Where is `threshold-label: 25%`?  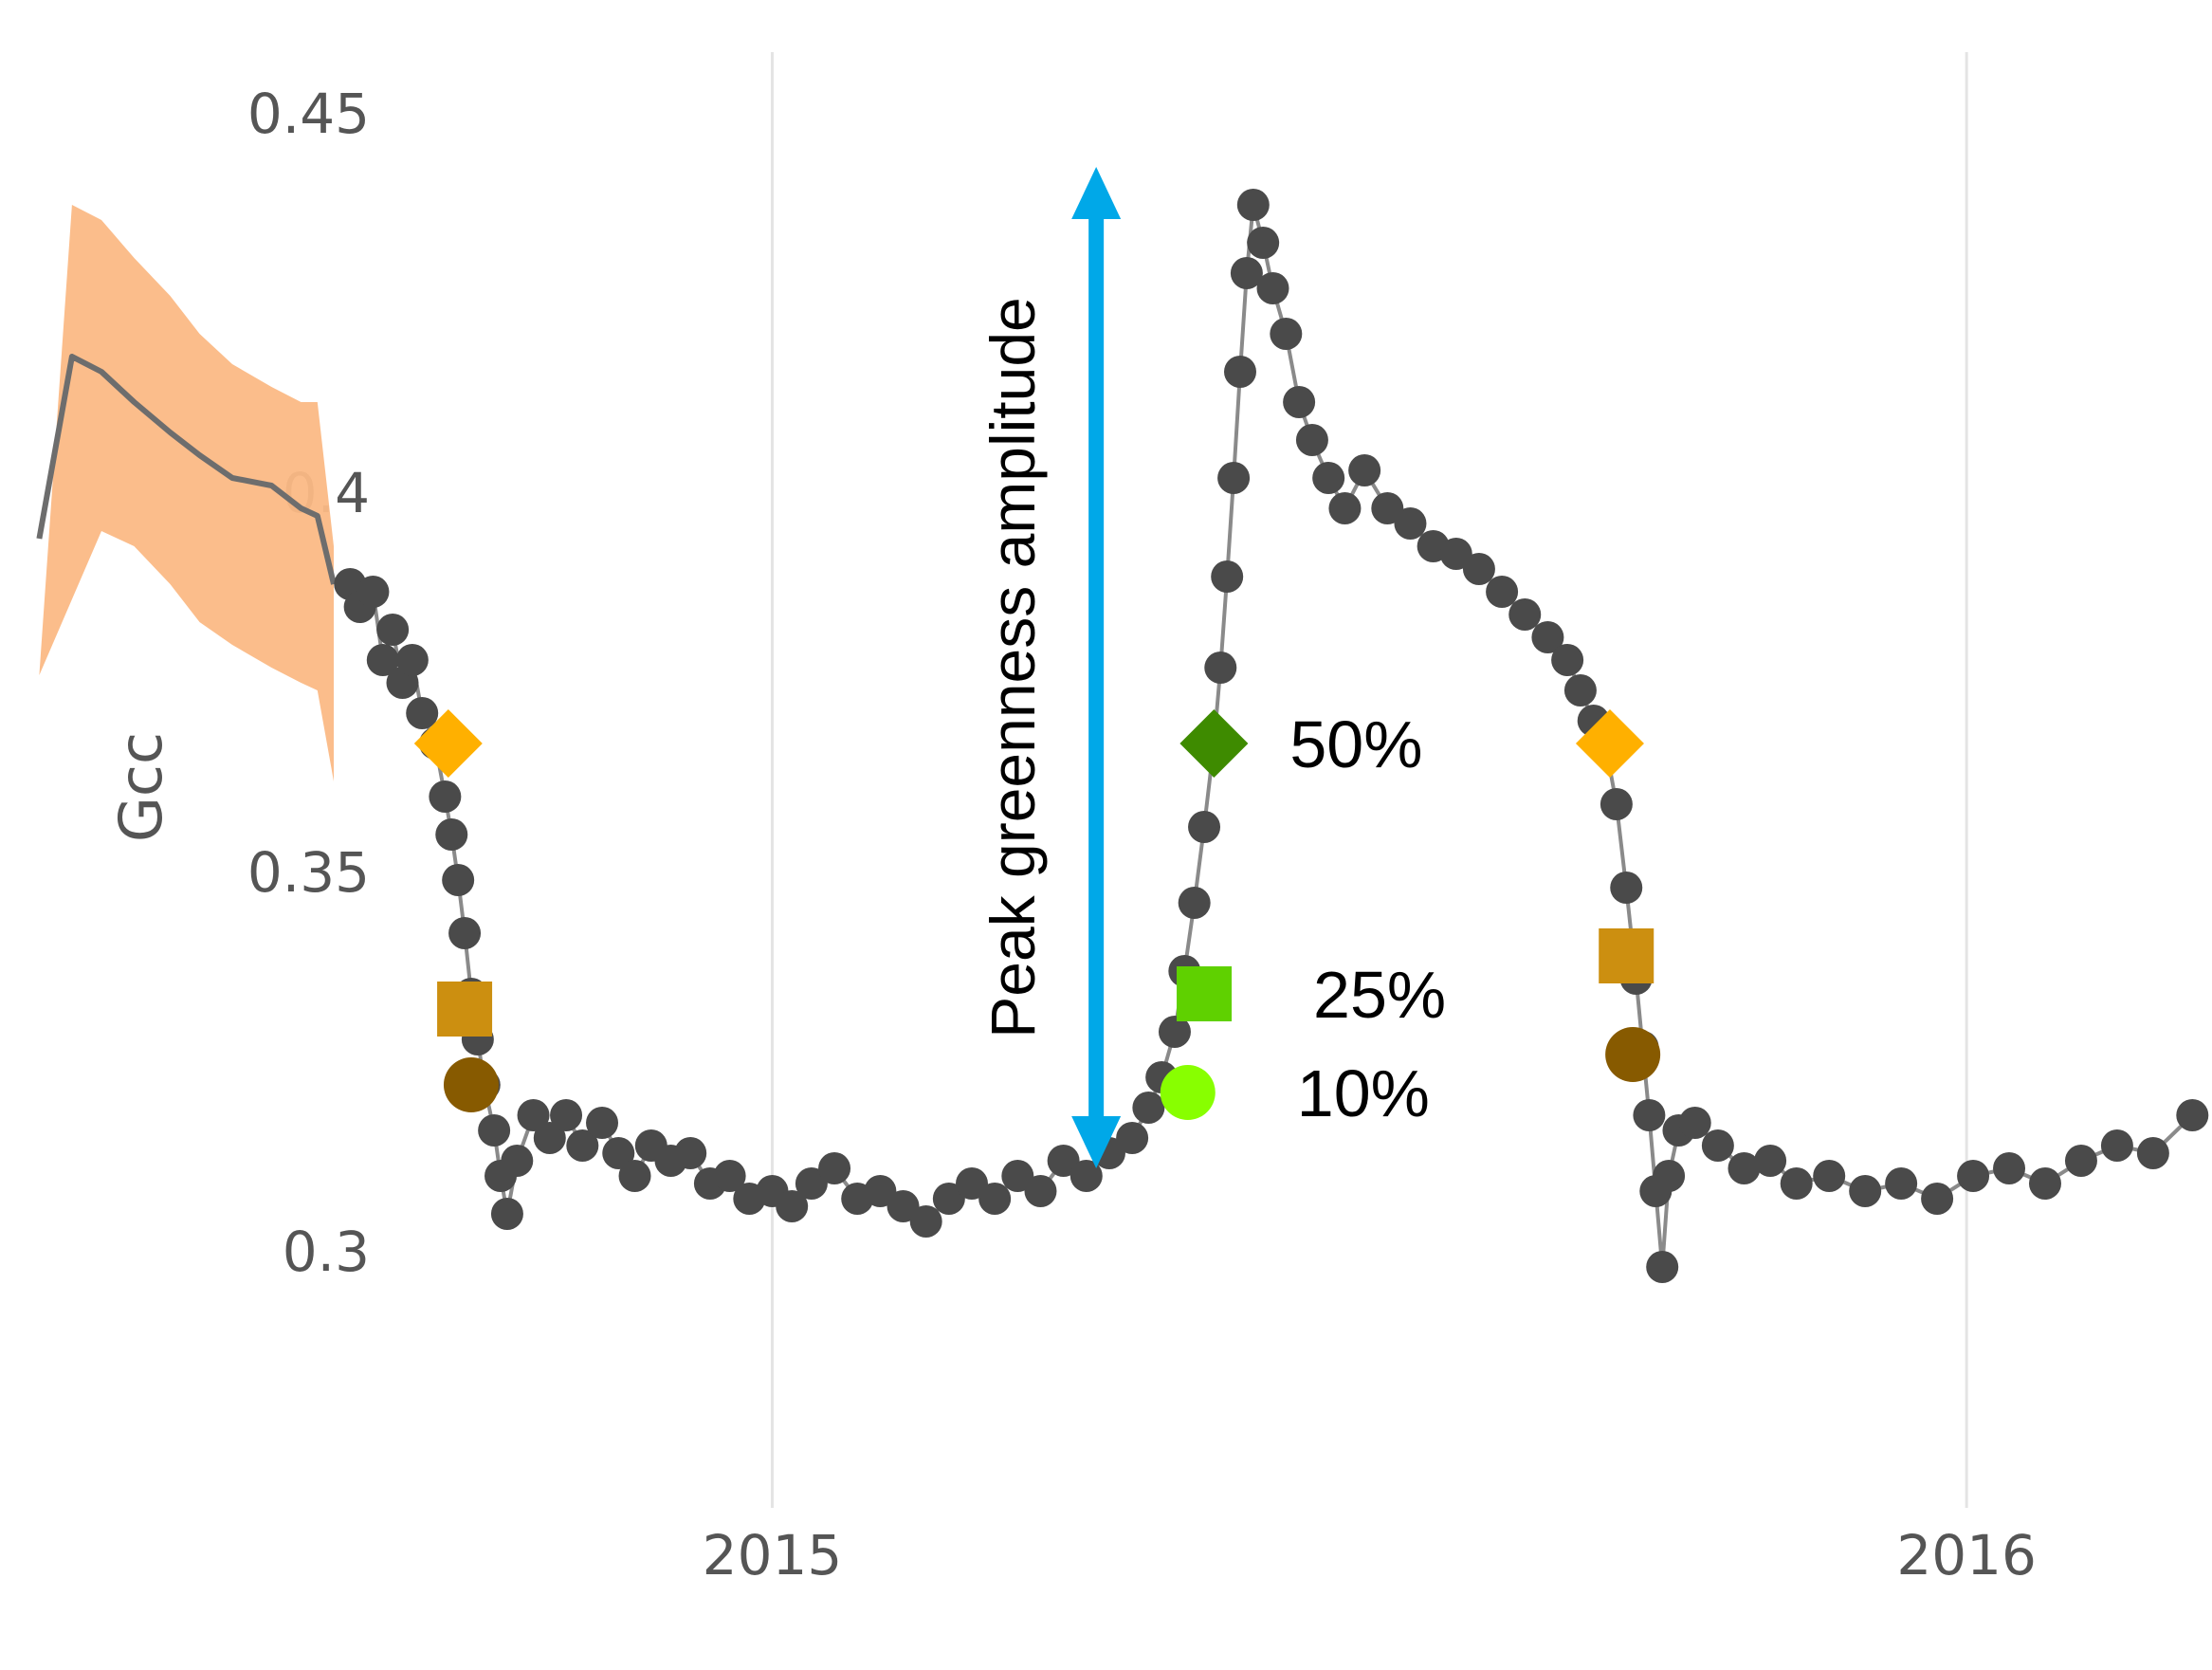 threshold-label: 25% is located at coordinates (1379, 995).